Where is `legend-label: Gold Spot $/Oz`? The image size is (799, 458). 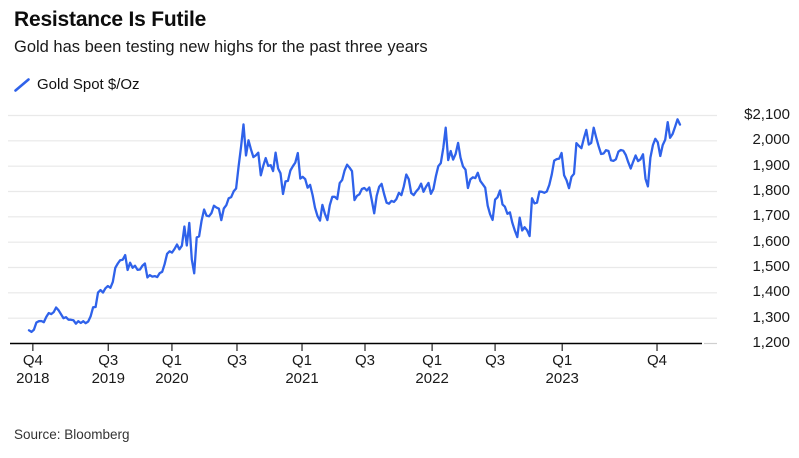
legend-label: Gold Spot $/Oz is located at coordinates (88, 84).